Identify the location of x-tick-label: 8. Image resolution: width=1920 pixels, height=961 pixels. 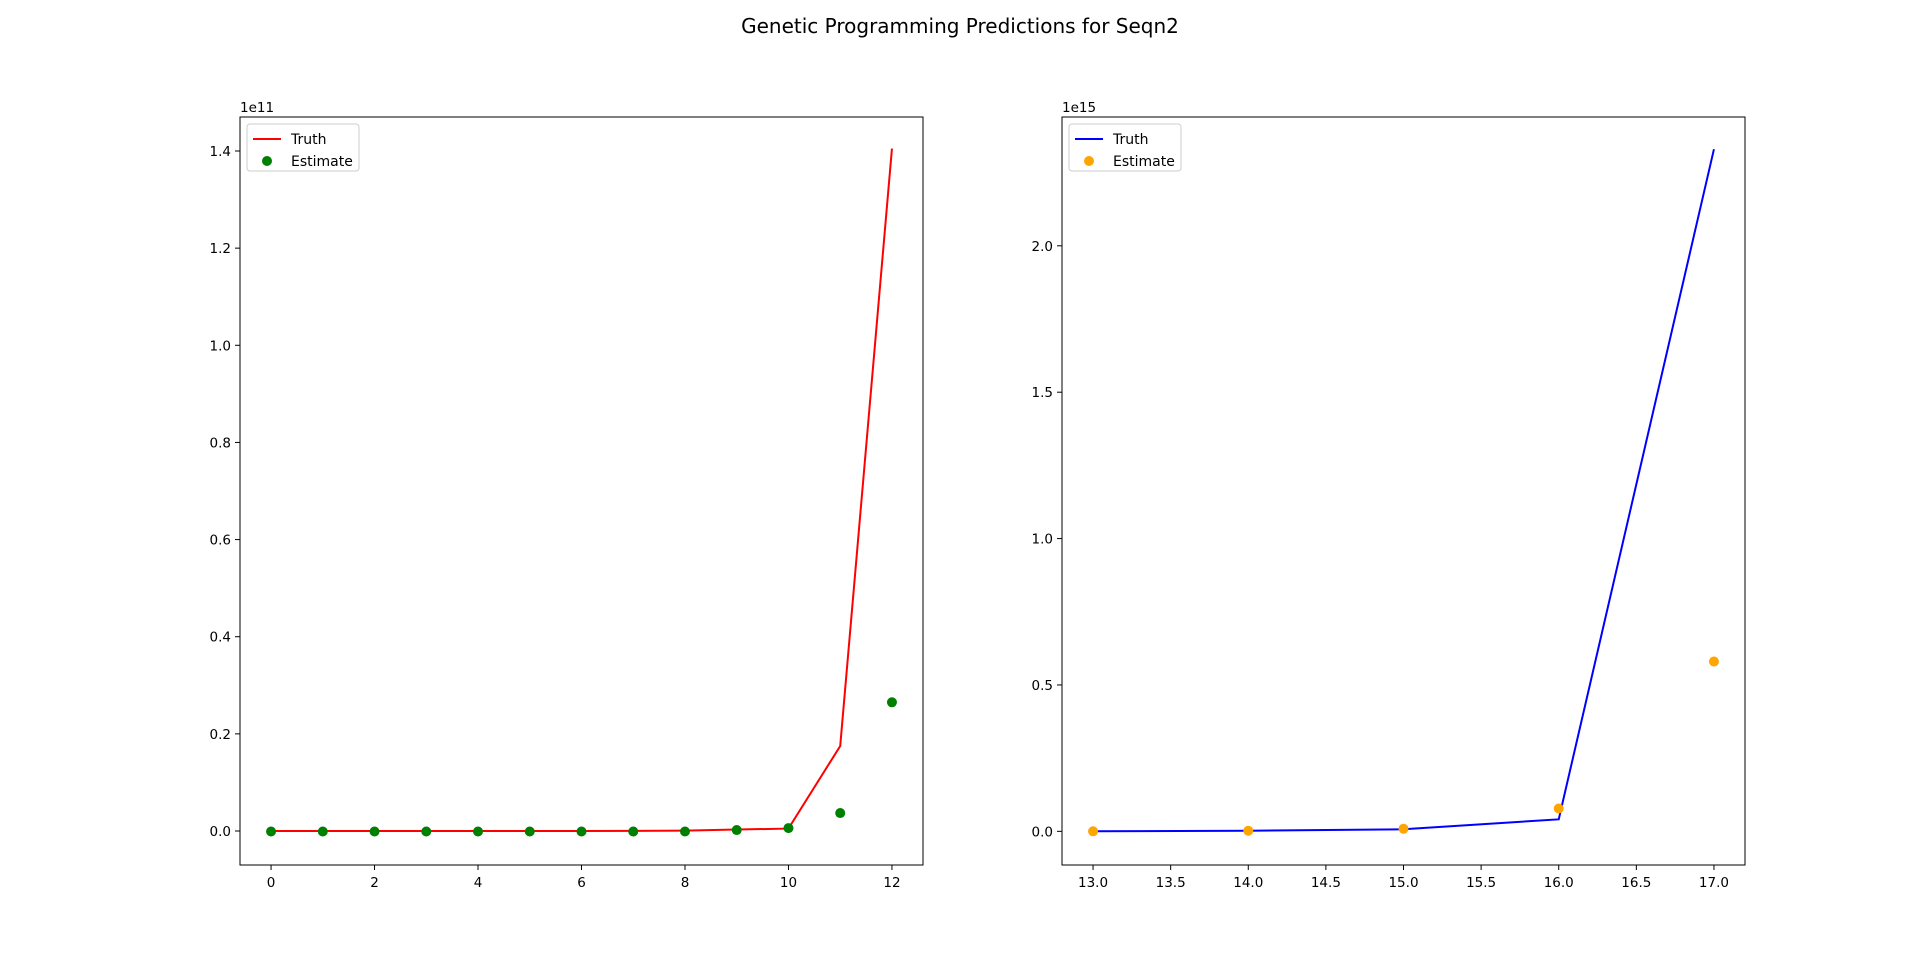
(685, 883).